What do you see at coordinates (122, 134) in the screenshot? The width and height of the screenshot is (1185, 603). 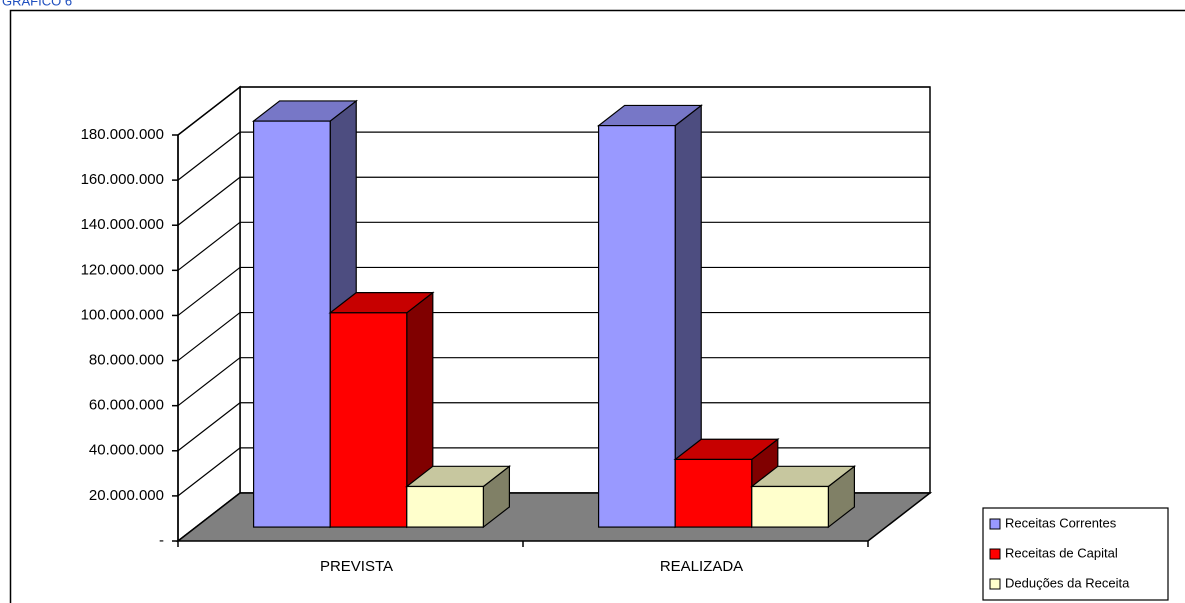 I see `y-tick-label: 180.000.000` at bounding box center [122, 134].